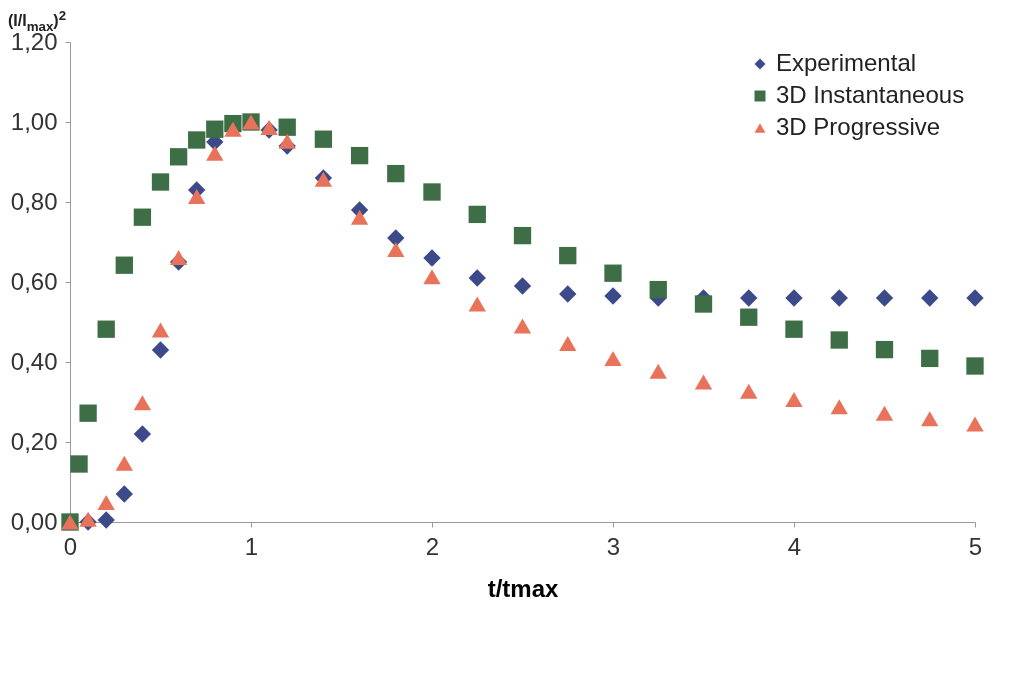  I want to click on legend-label: 3D Instantaneous, so click(870, 94).